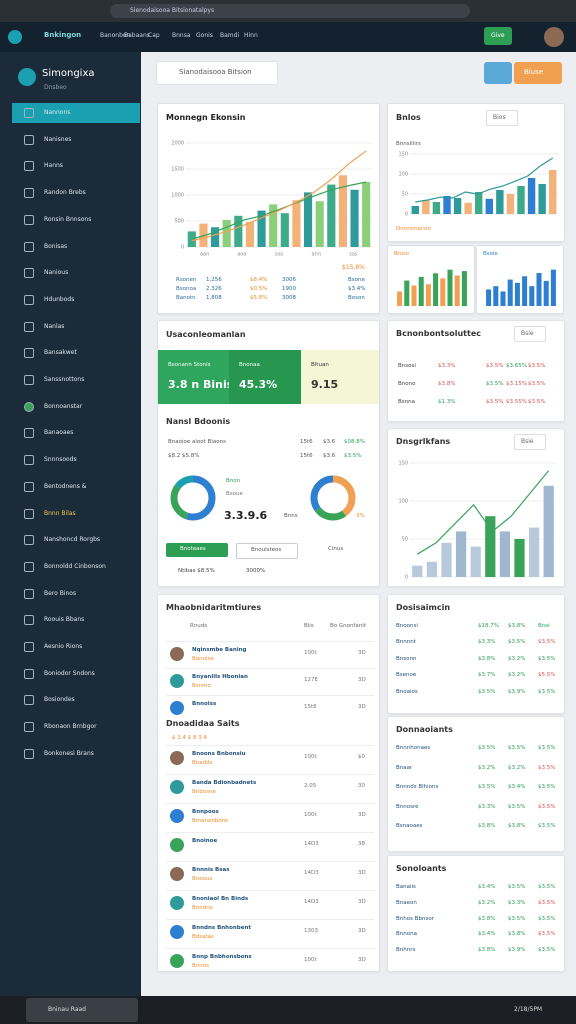  I want to click on col-header: Bo Gnonfanit, so click(348, 626).